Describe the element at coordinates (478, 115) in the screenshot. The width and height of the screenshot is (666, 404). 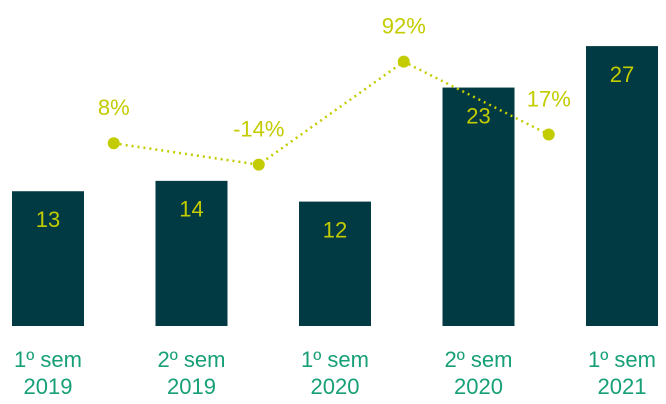
I see `bar-value-label: 23` at that location.